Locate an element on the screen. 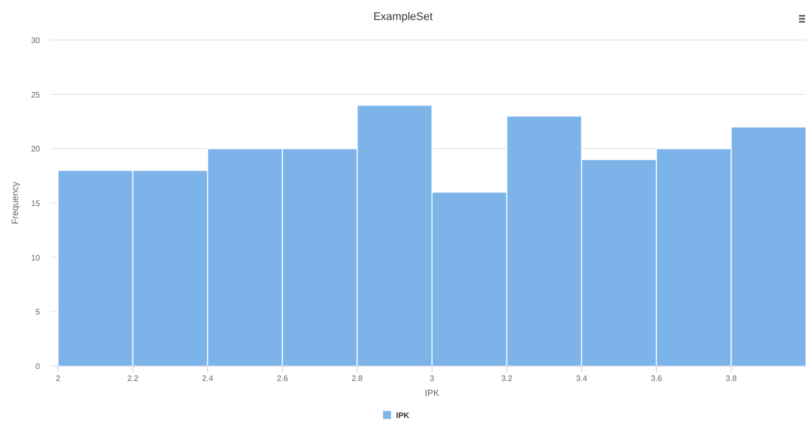  x-tick-label: 2.4 is located at coordinates (208, 378).